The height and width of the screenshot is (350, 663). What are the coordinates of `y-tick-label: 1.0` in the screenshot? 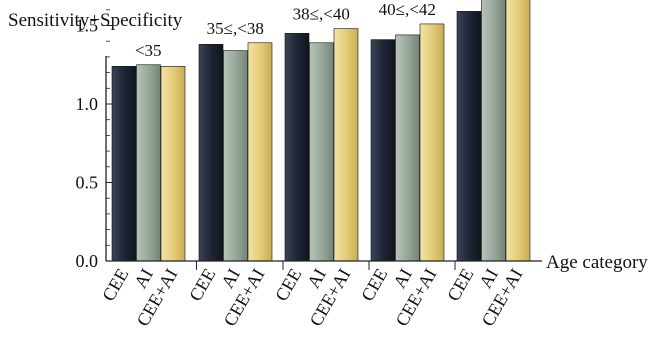 It's located at (87, 104).